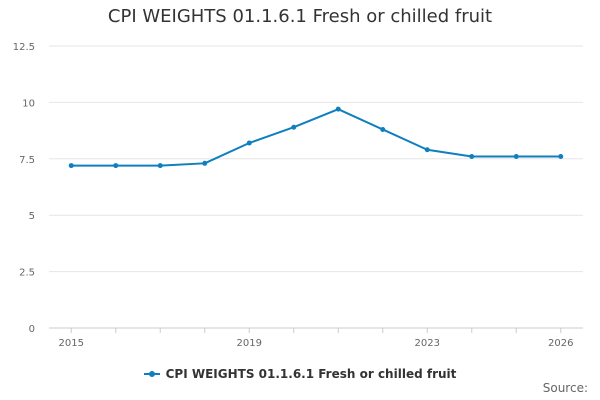  I want to click on source-label: Source:, so click(565, 388).